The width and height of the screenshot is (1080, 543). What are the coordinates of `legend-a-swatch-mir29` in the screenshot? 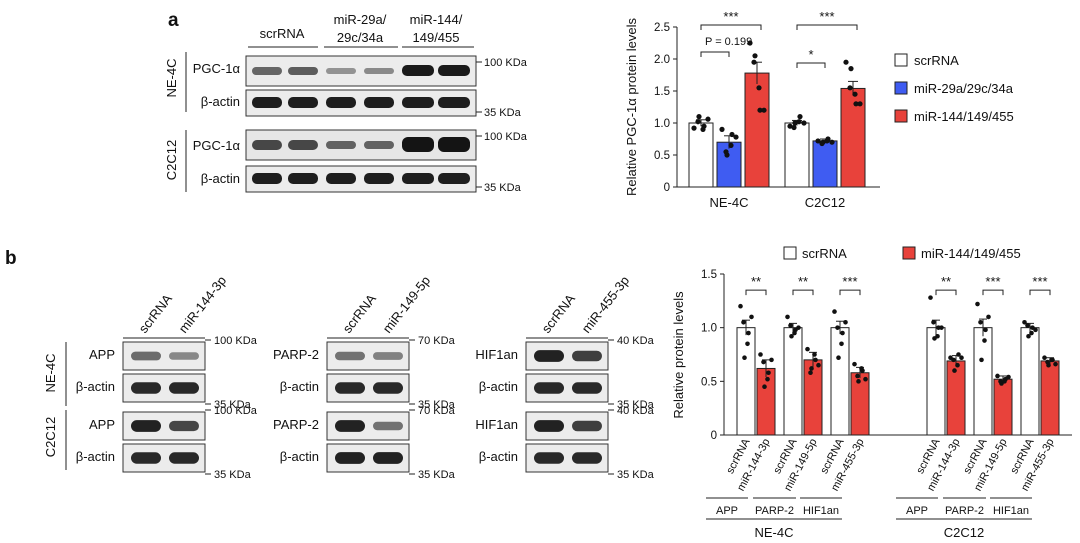 It's located at (901, 88).